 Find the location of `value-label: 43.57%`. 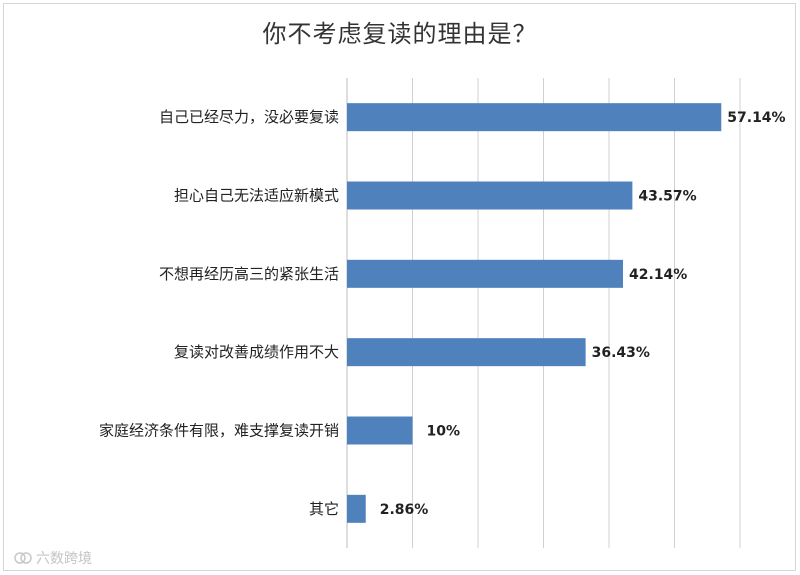

value-label: 43.57% is located at coordinates (667, 197).